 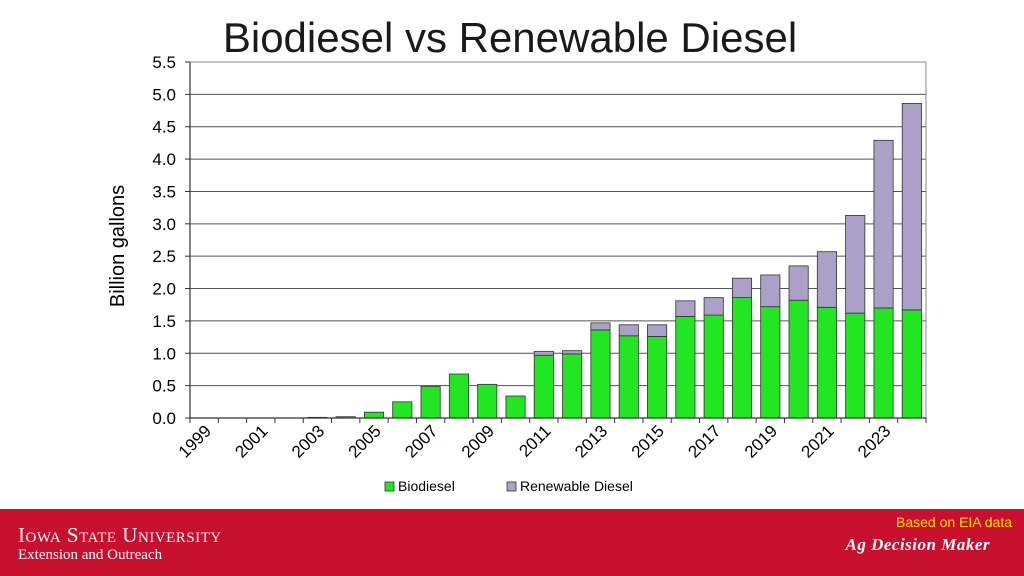 What do you see at coordinates (657, 330) in the screenshot?
I see `bar-renewable-diesel-2015` at bounding box center [657, 330].